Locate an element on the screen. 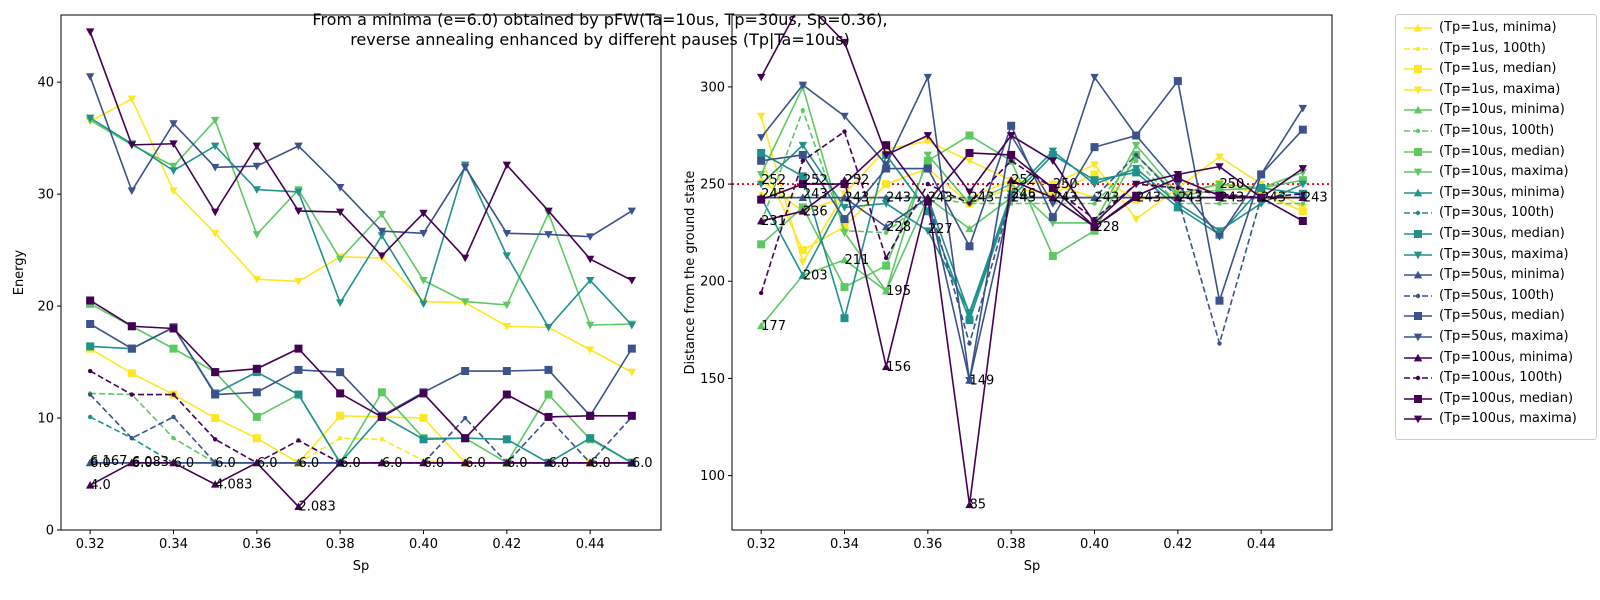 Image resolution: width=1600 pixels, height=600 pixels. x-tick-label: 0.36 is located at coordinates (256, 544).